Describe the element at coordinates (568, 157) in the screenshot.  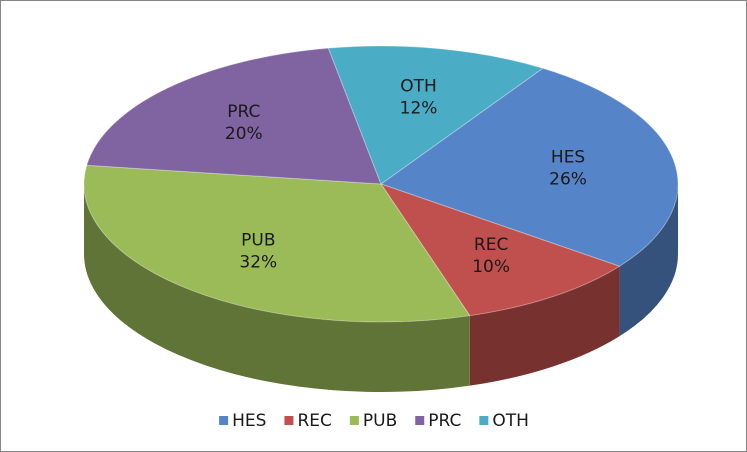
I see `slice-label: HES` at that location.